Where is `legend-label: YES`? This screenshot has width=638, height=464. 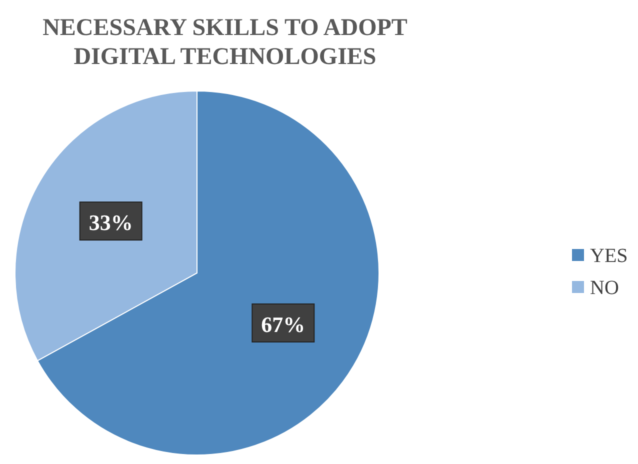
legend-label: YES is located at coordinates (609, 256).